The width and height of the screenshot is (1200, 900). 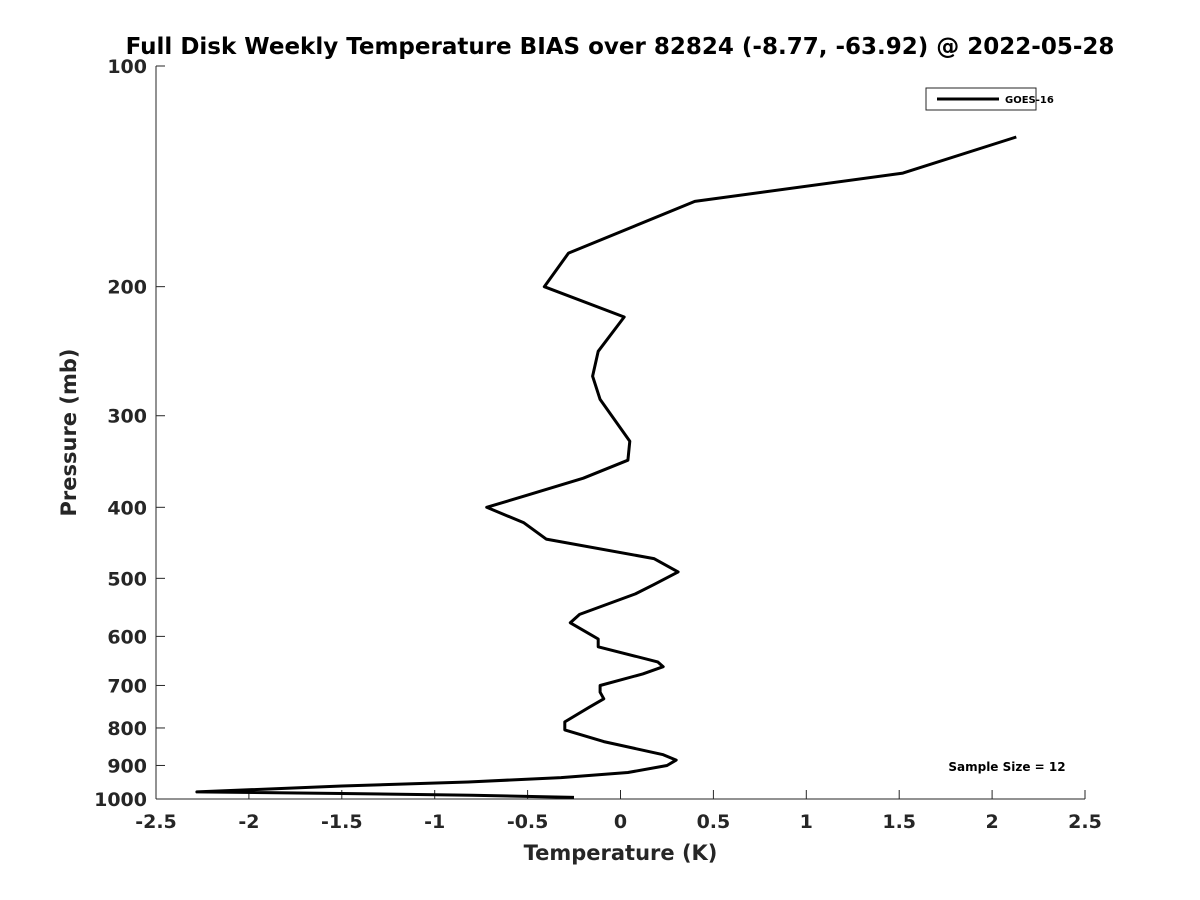 I want to click on y-tick-label: 600, so click(x=127, y=637).